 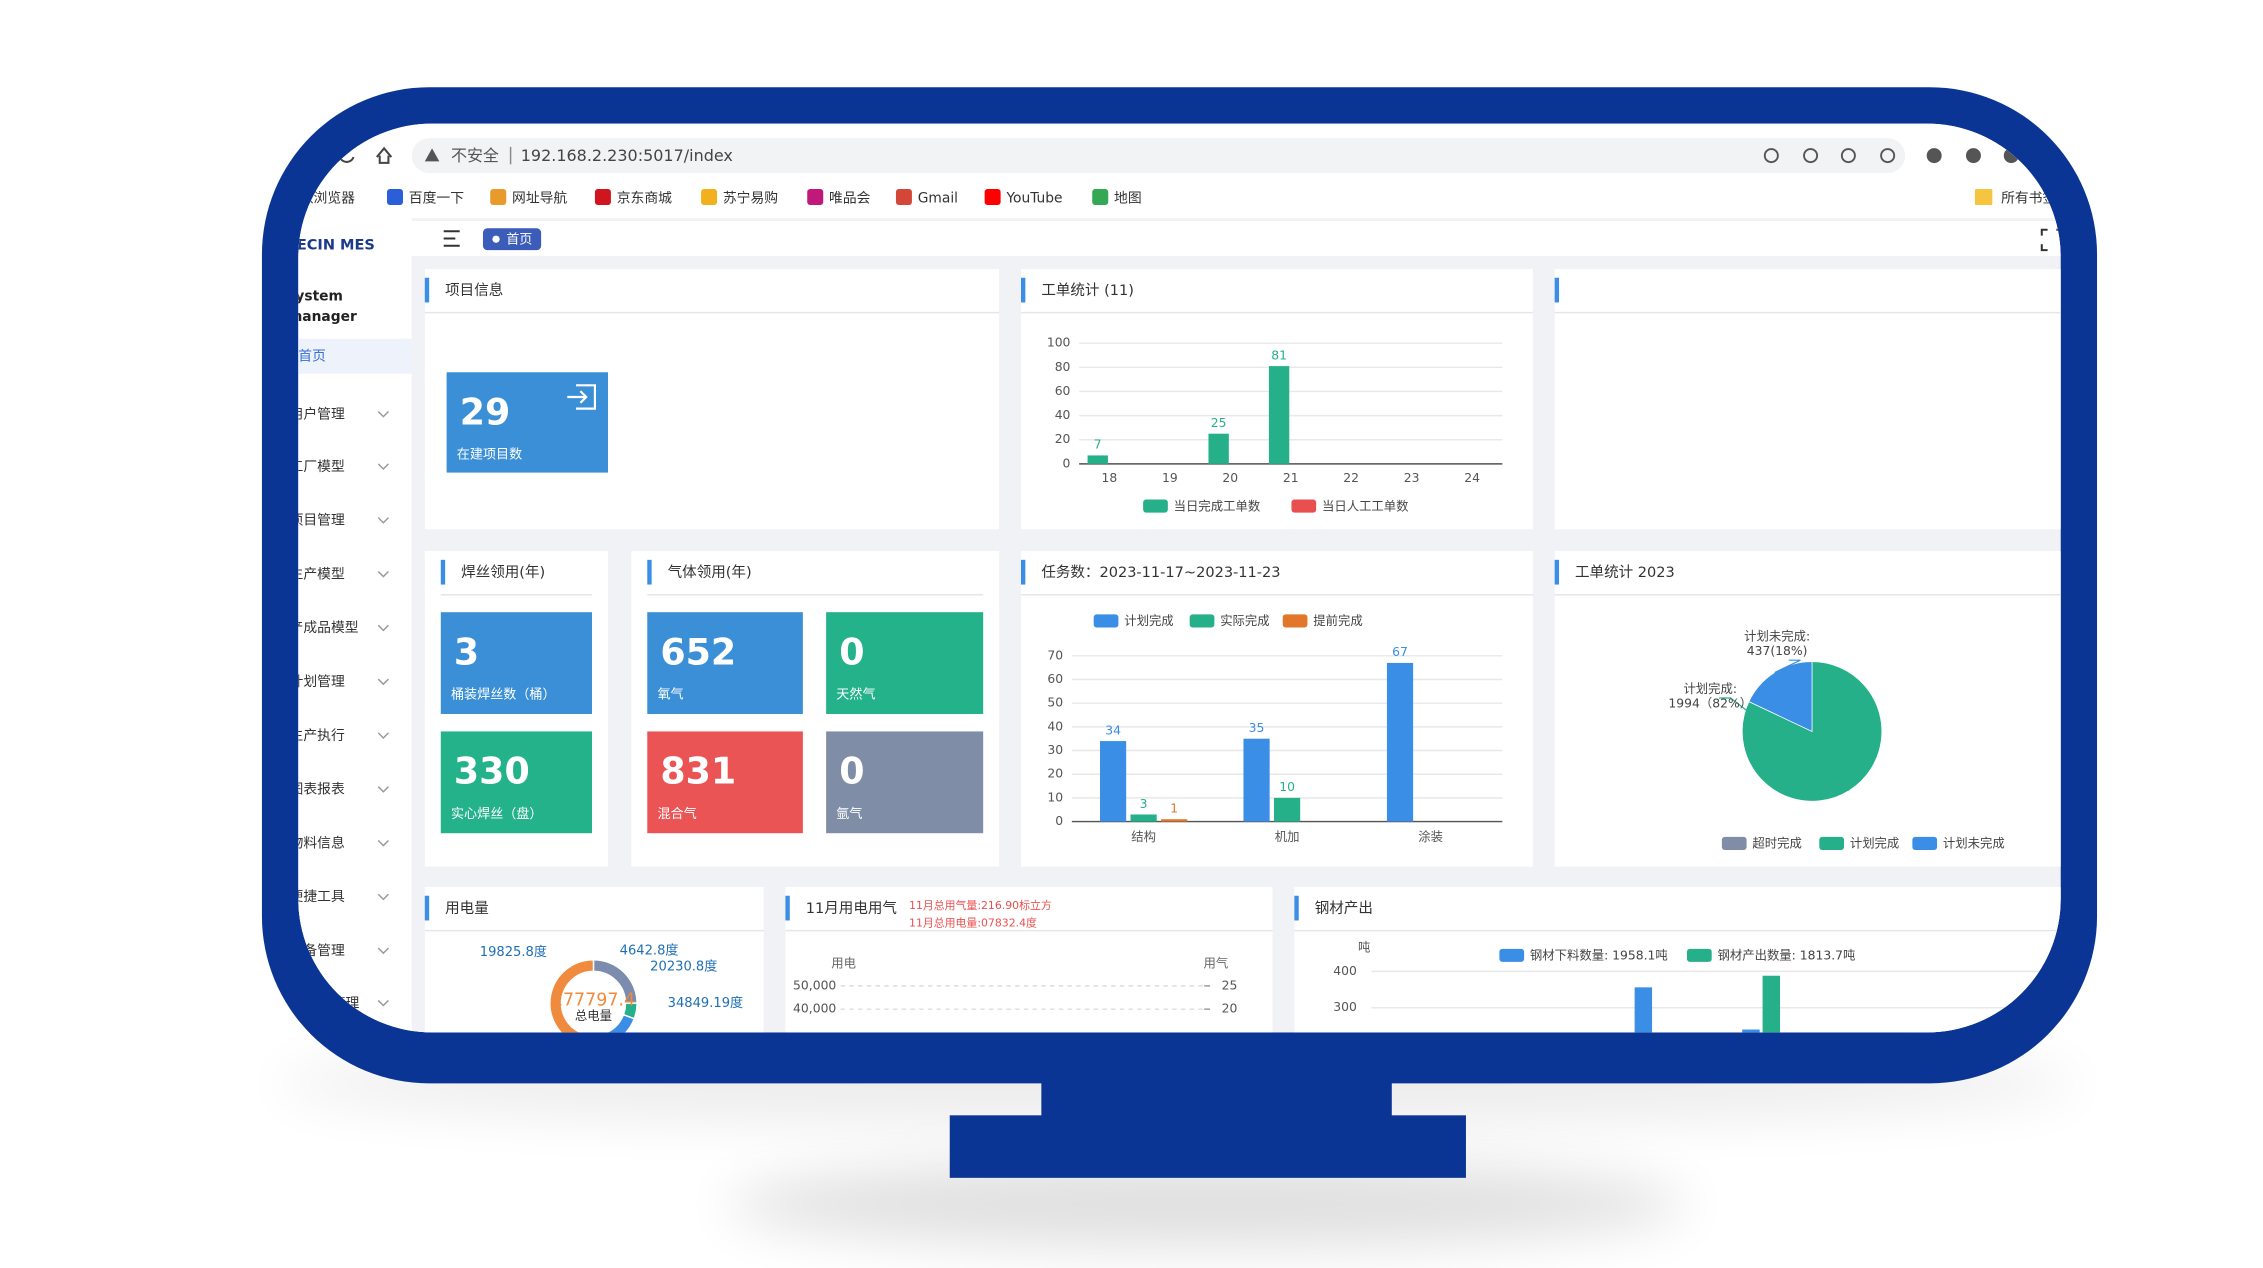 What do you see at coordinates (475, 155) in the screenshot?
I see `security-label: 不安全` at bounding box center [475, 155].